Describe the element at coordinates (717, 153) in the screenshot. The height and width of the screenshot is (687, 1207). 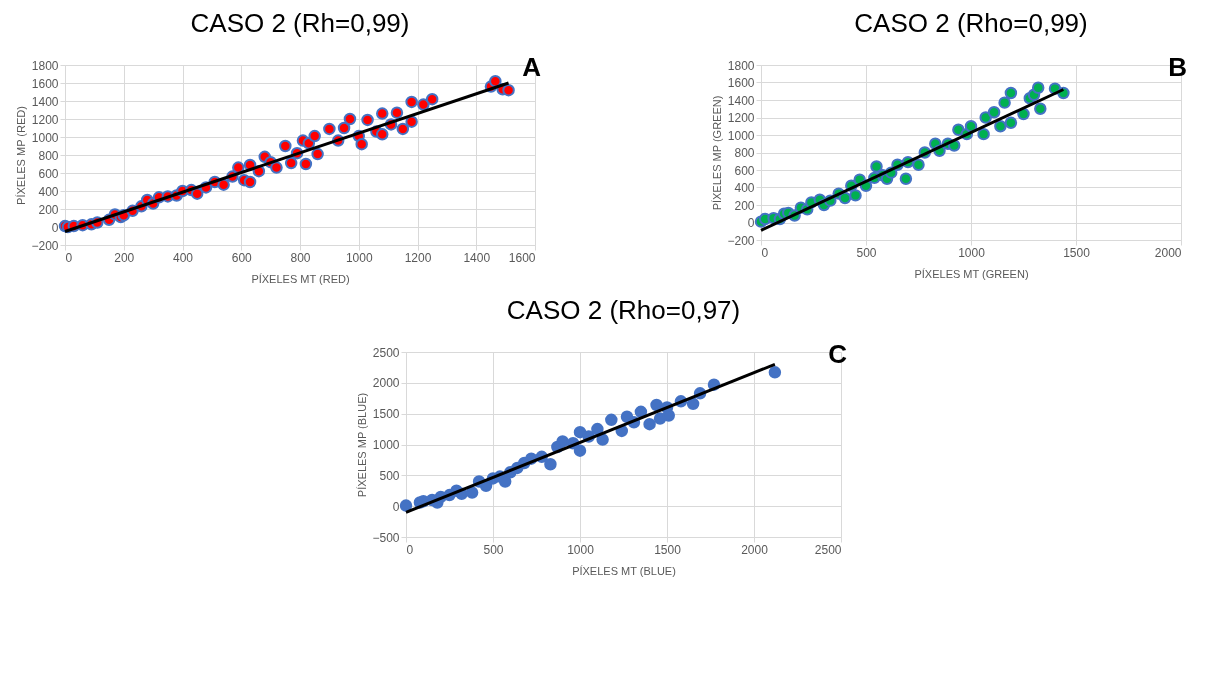
I see `y-axis-title: PÍXELES MP (GREEN)` at that location.